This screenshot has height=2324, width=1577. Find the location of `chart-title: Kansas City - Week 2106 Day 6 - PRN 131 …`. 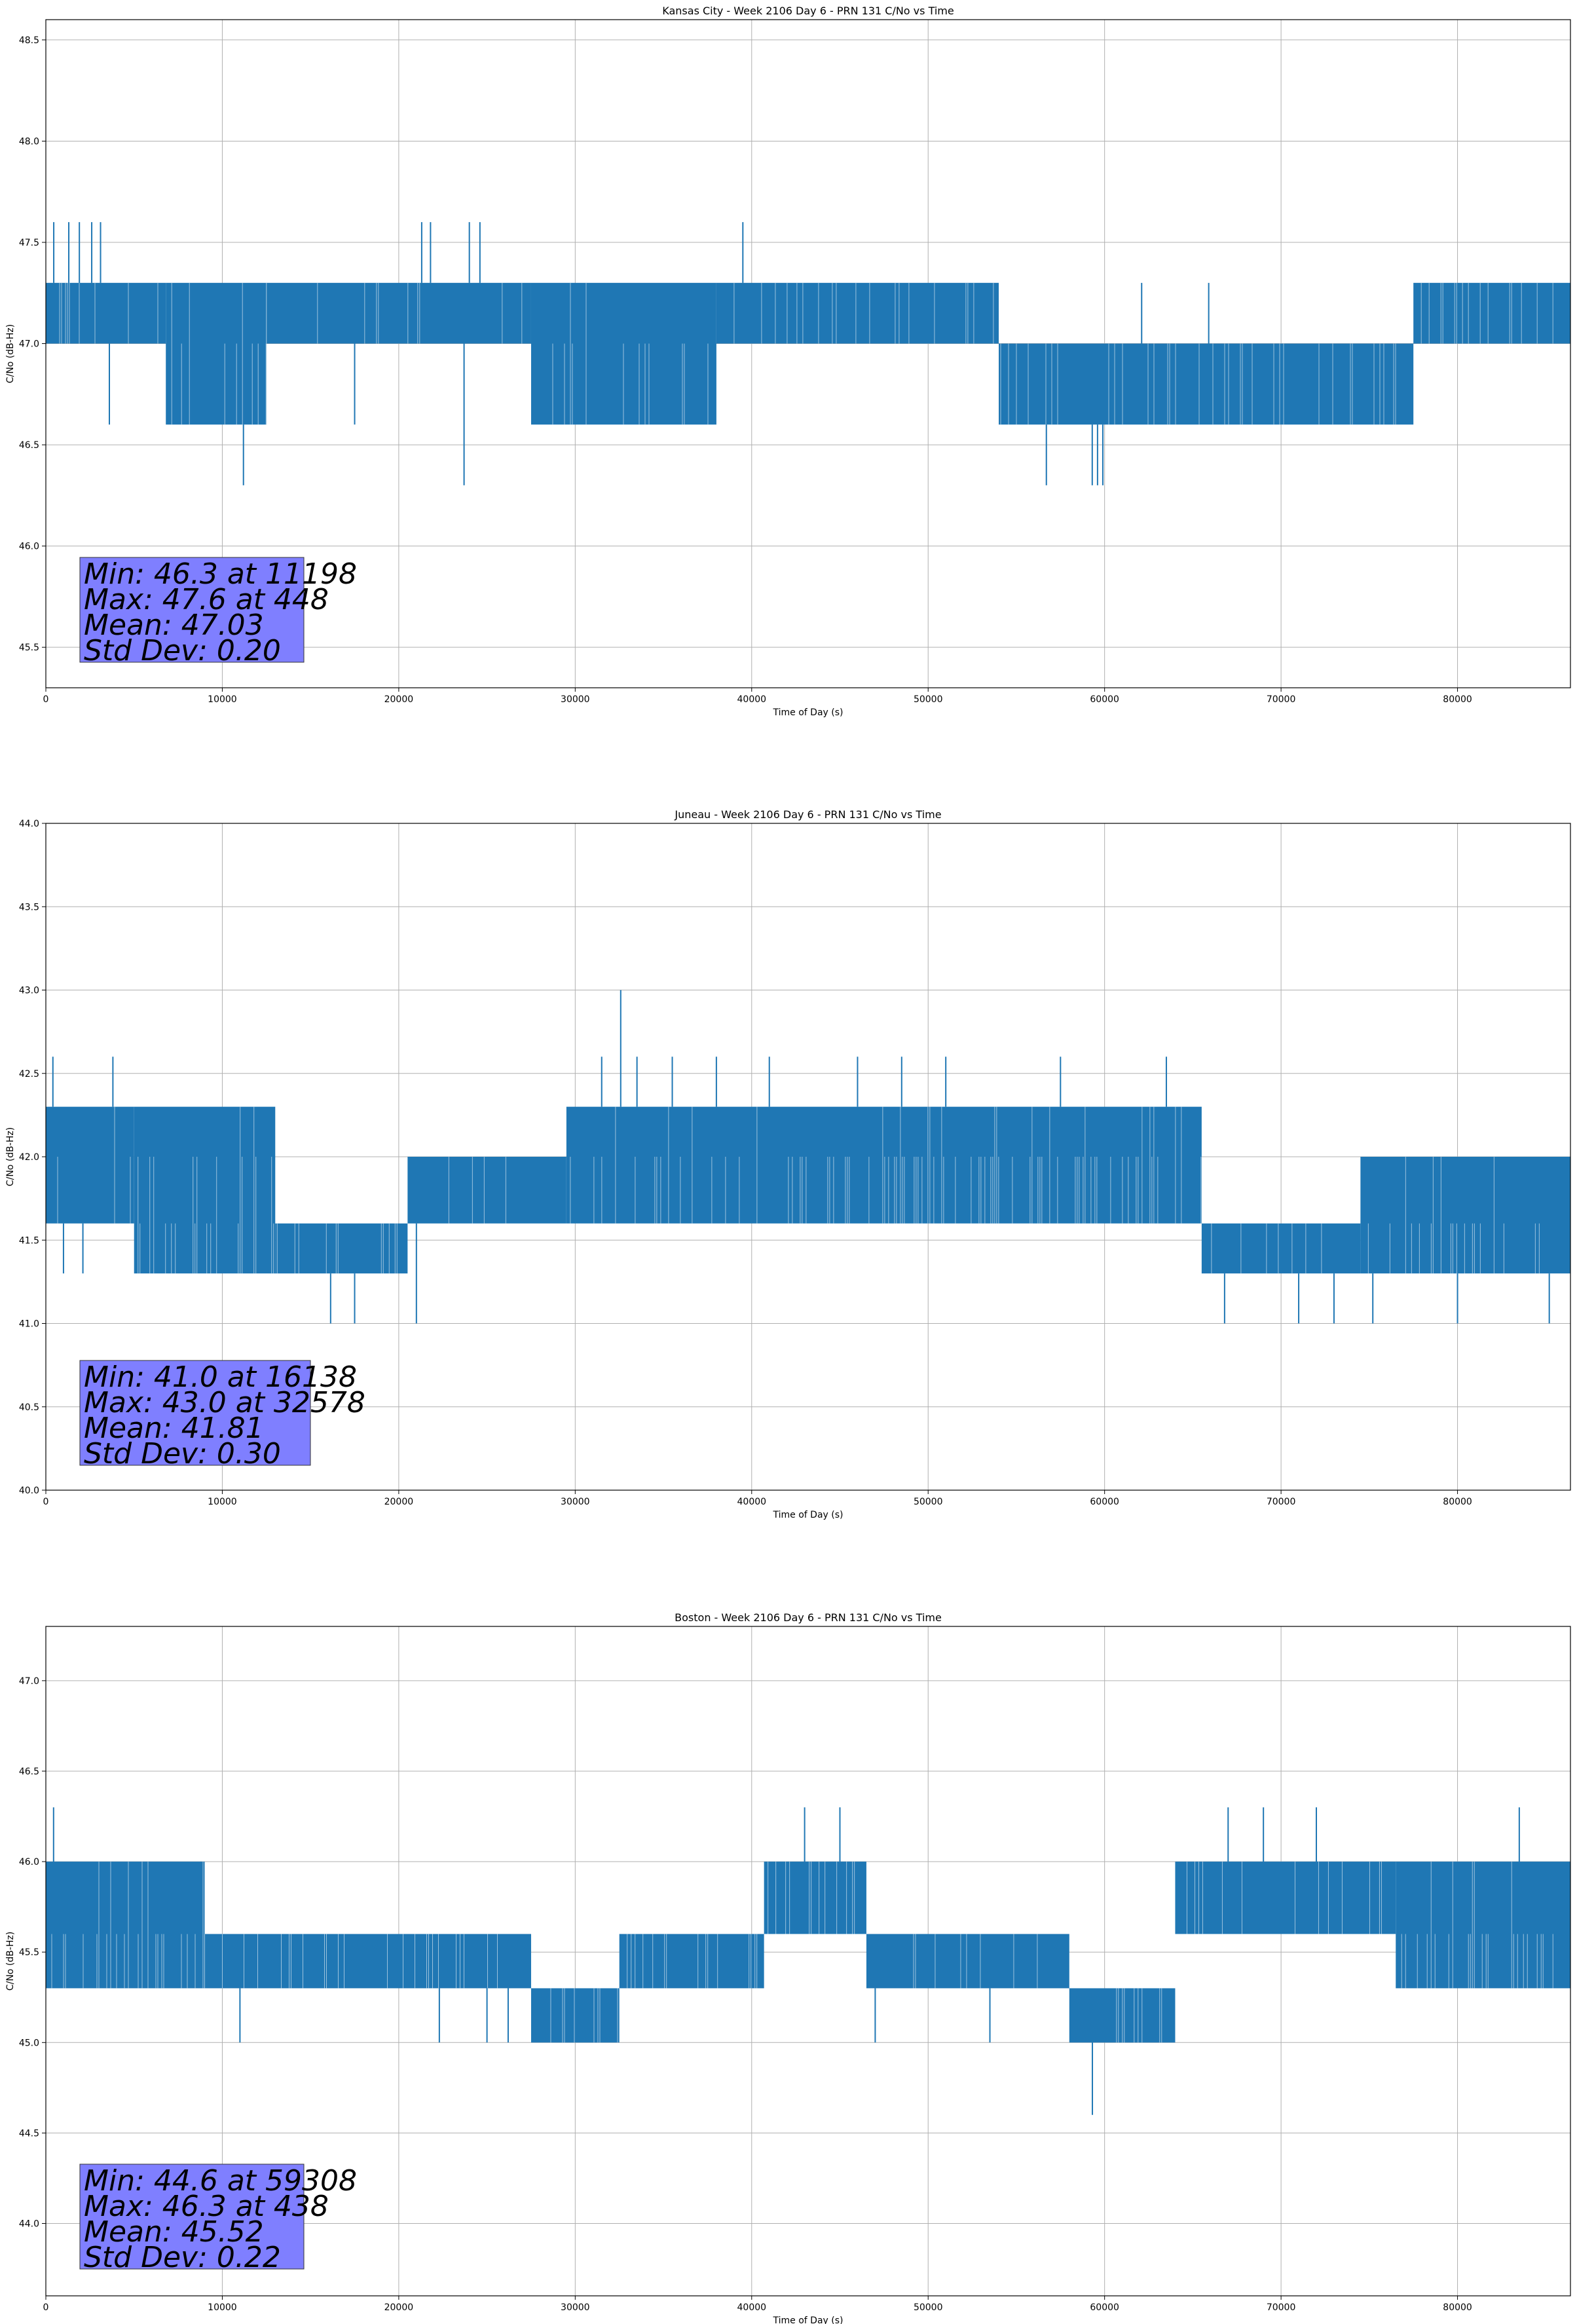

chart-title: Kansas City - Week 2106 Day 6 - PRN 131 … is located at coordinates (808, 11).